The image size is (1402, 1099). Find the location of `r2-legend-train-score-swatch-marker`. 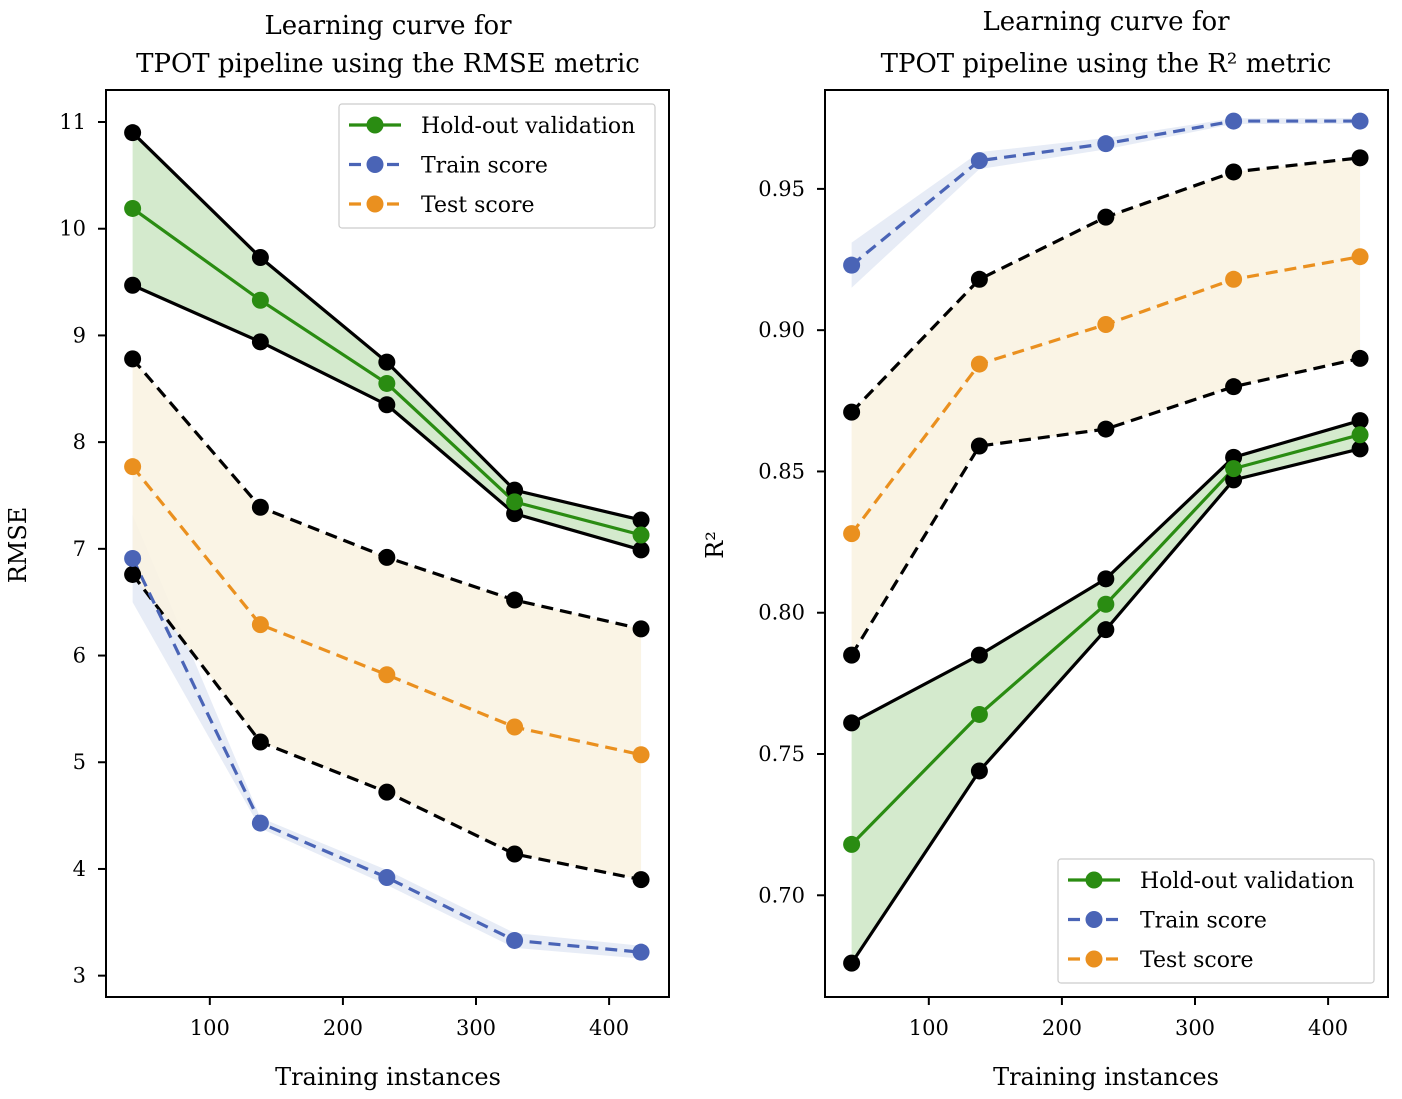

r2-legend-train-score-swatch-marker is located at coordinates (1094, 919).